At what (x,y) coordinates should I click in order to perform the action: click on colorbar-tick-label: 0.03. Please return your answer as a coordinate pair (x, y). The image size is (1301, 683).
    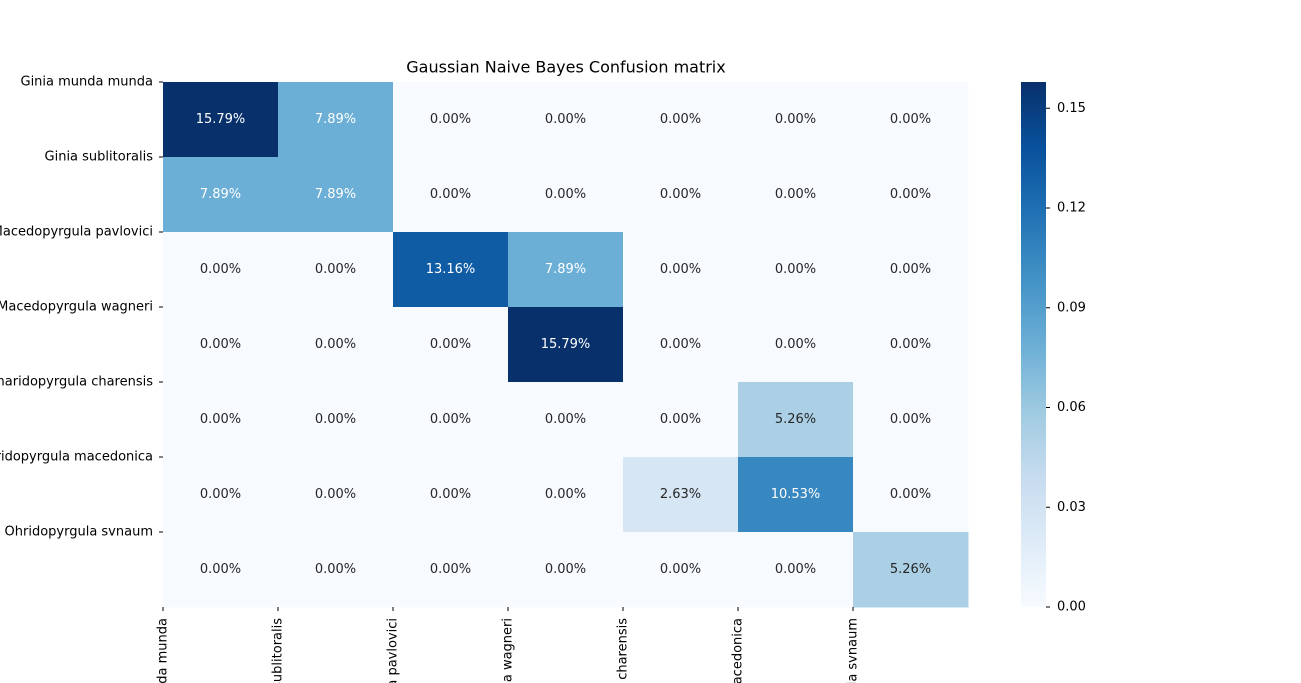
    Looking at the image, I should click on (1071, 507).